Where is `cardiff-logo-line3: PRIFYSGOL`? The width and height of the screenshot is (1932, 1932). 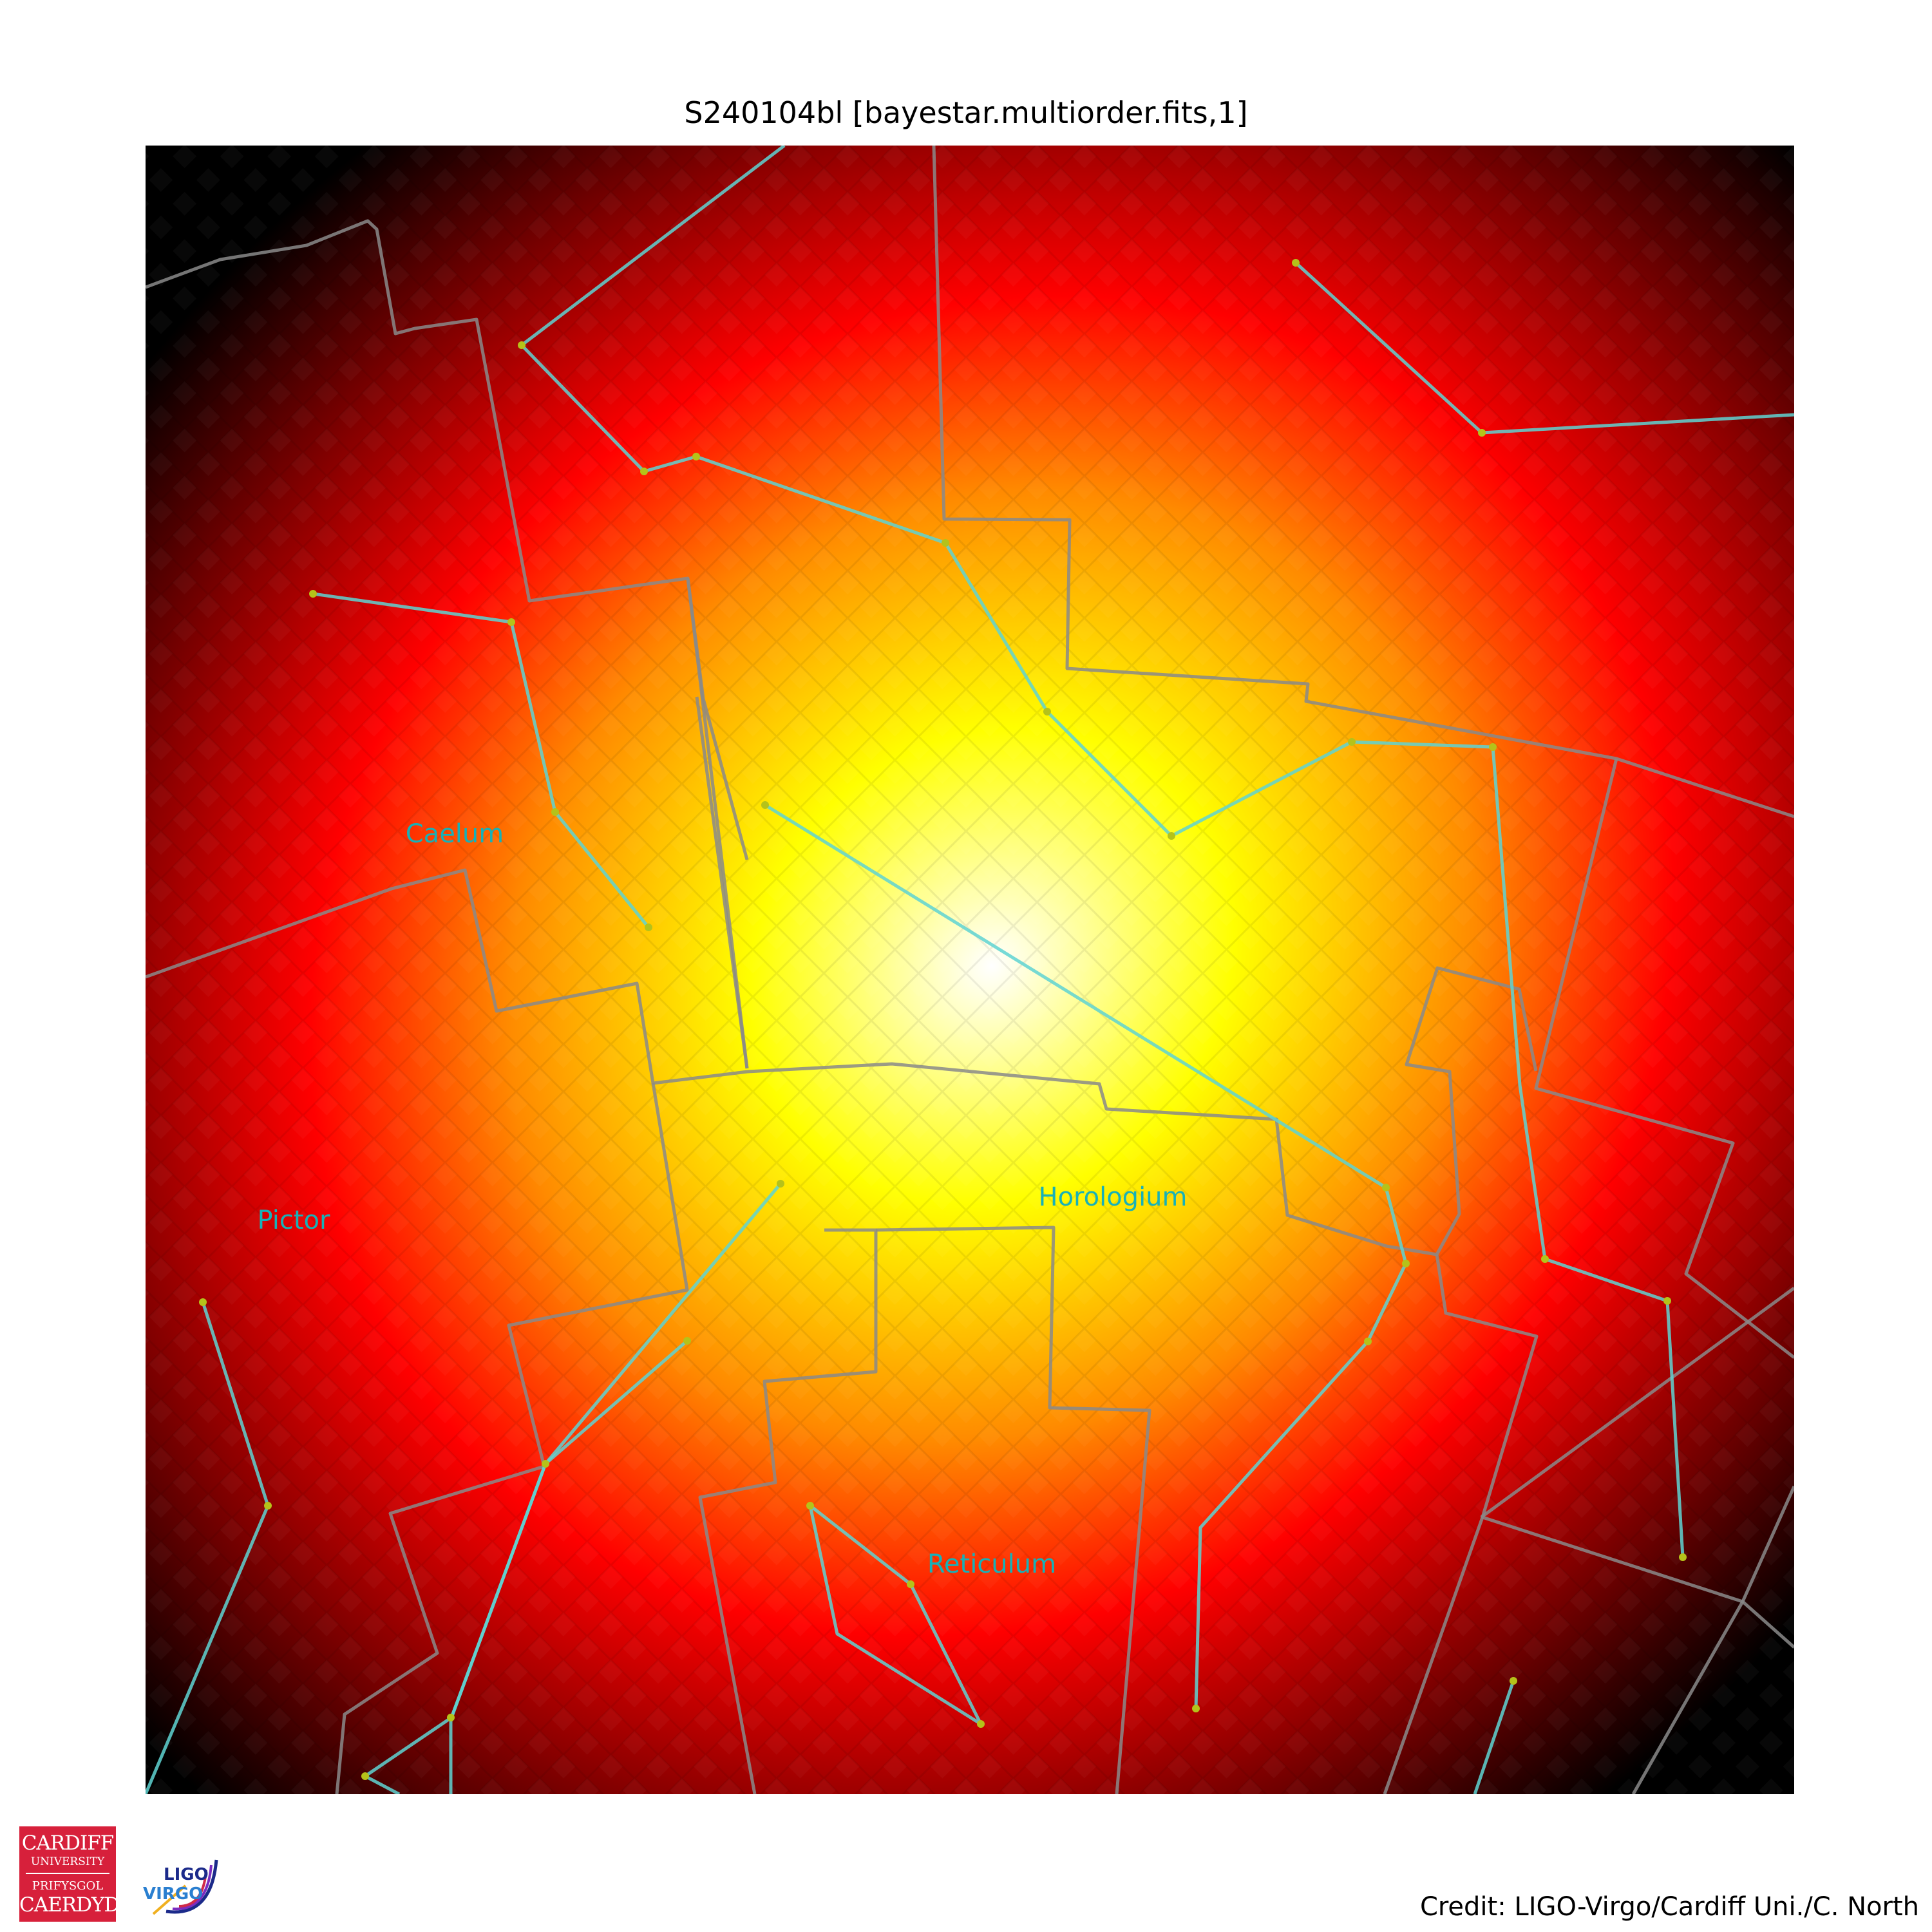 cardiff-logo-line3: PRIFYSGOL is located at coordinates (68, 1886).